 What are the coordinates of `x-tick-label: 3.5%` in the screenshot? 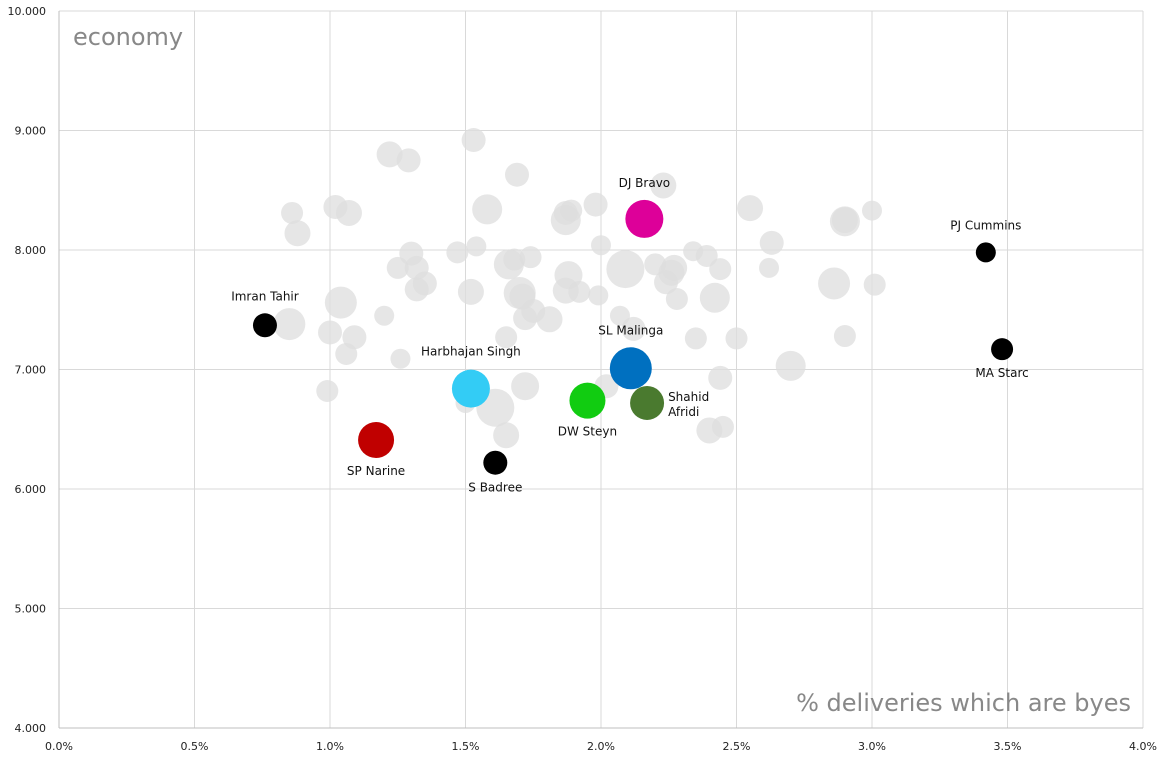 It's located at (1008, 746).